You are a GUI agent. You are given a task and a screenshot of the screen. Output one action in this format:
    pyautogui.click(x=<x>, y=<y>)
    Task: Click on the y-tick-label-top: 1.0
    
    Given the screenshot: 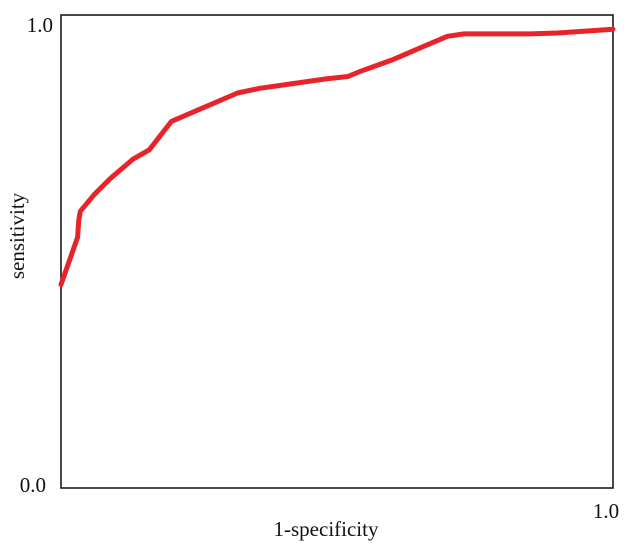 What is the action you would take?
    pyautogui.click(x=40, y=25)
    